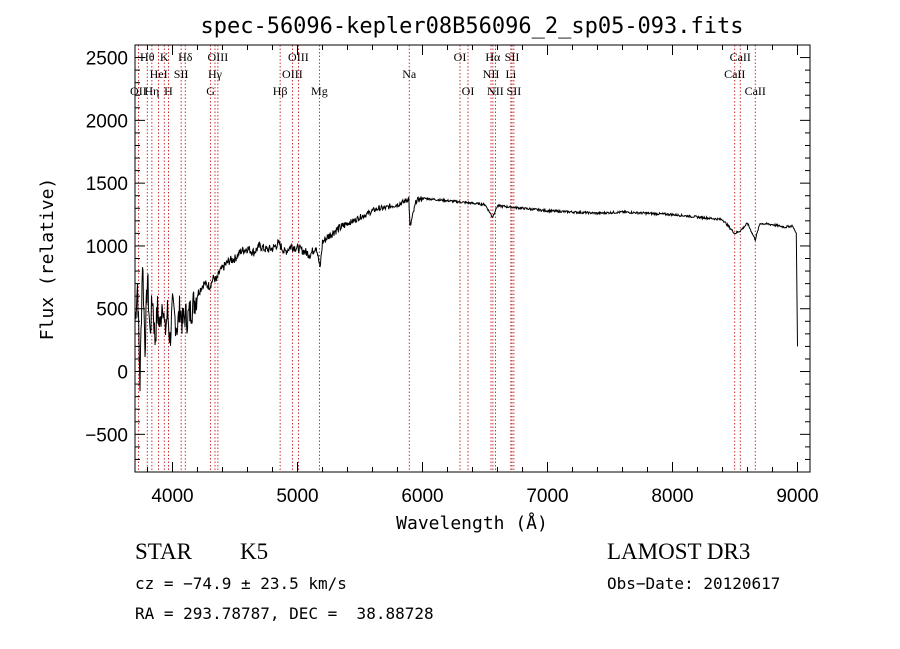  What do you see at coordinates (147, 57) in the screenshot?
I see `emission-line-label: Hθ` at bounding box center [147, 57].